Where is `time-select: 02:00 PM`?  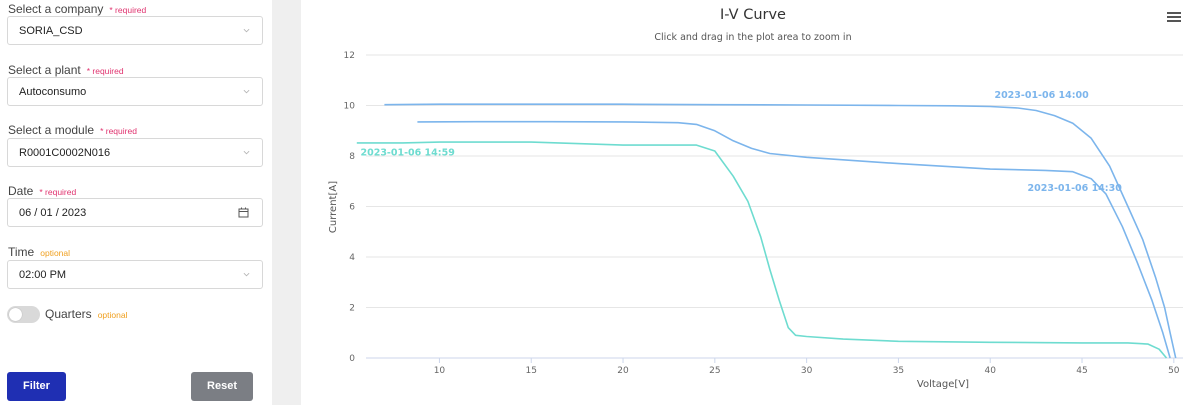
time-select: 02:00 PM is located at coordinates (135, 274).